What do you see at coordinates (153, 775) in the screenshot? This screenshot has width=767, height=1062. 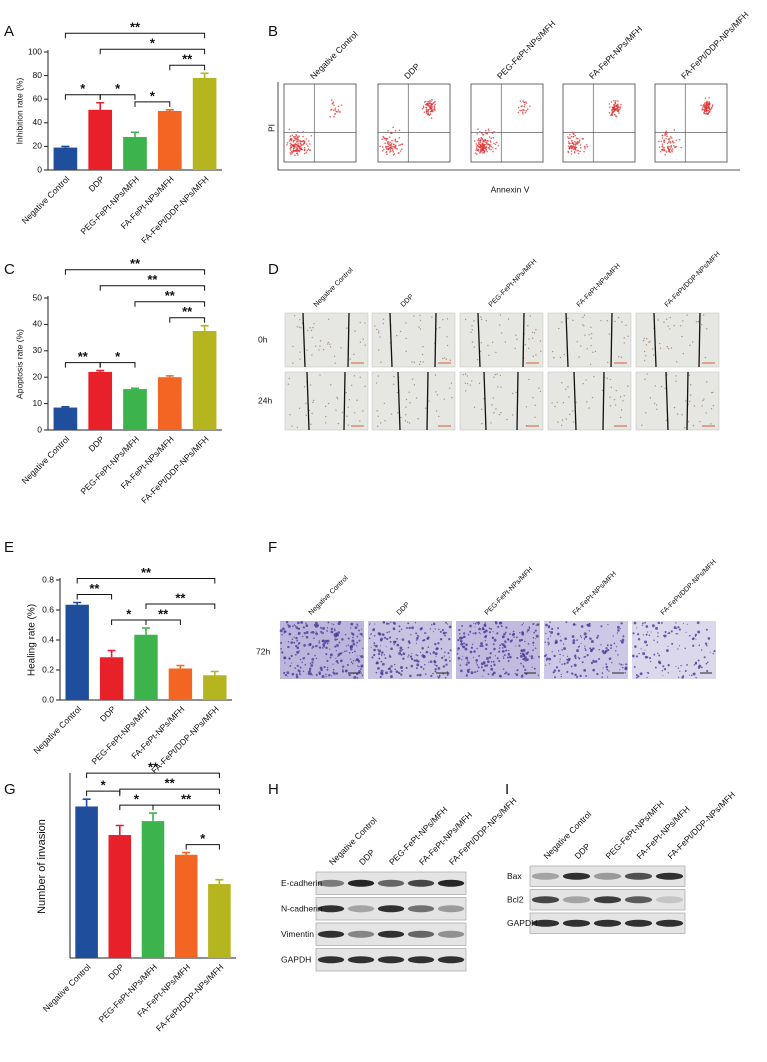 I see `significance-bracket` at bounding box center [153, 775].